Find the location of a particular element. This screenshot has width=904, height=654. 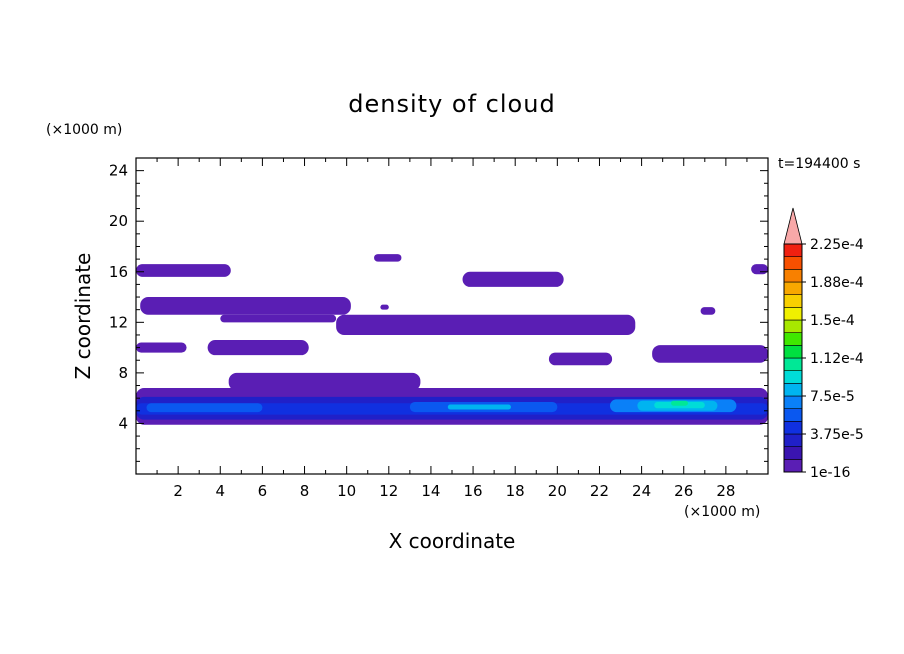

x-tick-label: 20 is located at coordinates (557, 491).